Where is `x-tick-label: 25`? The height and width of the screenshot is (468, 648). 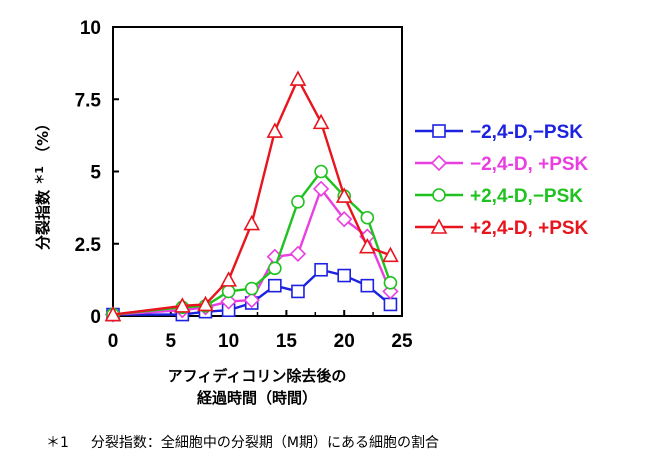 x-tick-label: 25 is located at coordinates (402, 341).